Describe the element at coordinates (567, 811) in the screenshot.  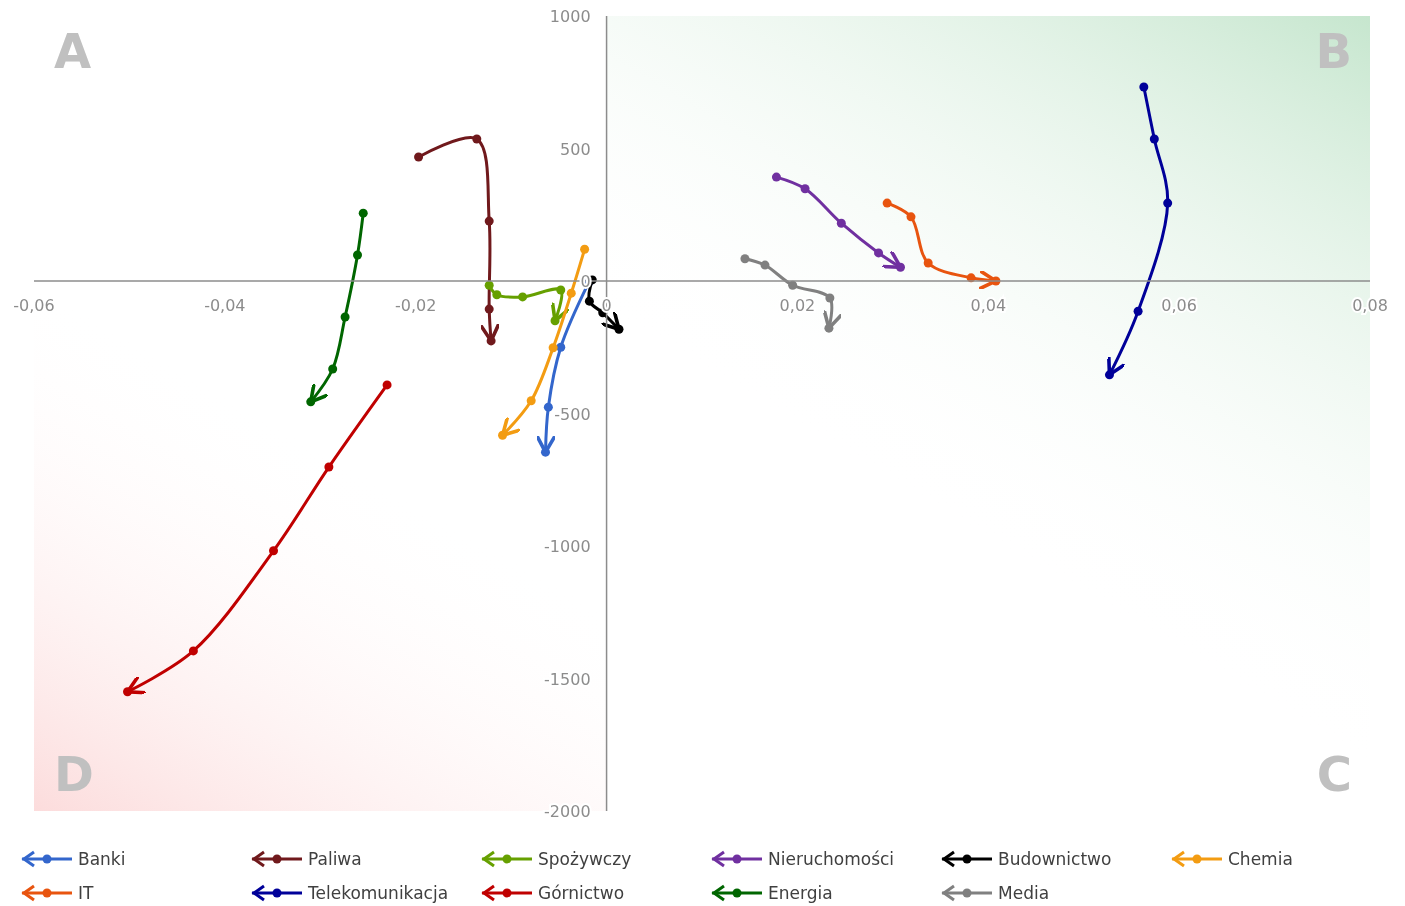
I see `y-tick-label: -2000` at that location.